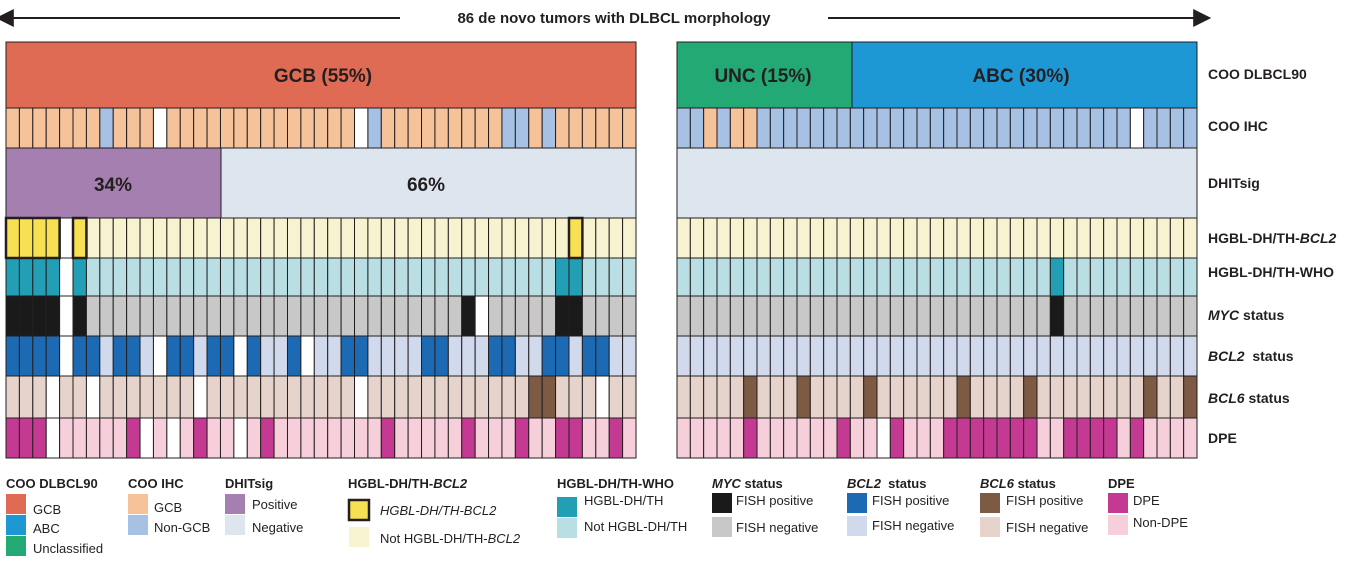 The width and height of the screenshot is (1367, 564). Describe the element at coordinates (138, 504) in the screenshot. I see `legend-swatch-ihc-gcb` at that location.